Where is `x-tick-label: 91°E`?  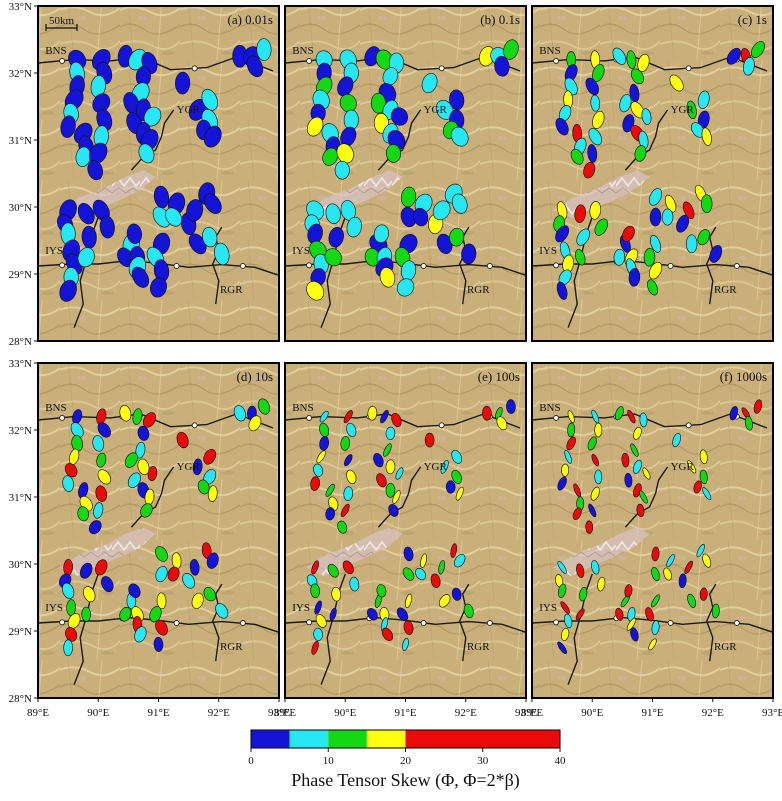 x-tick-label: 91°E is located at coordinates (652, 713).